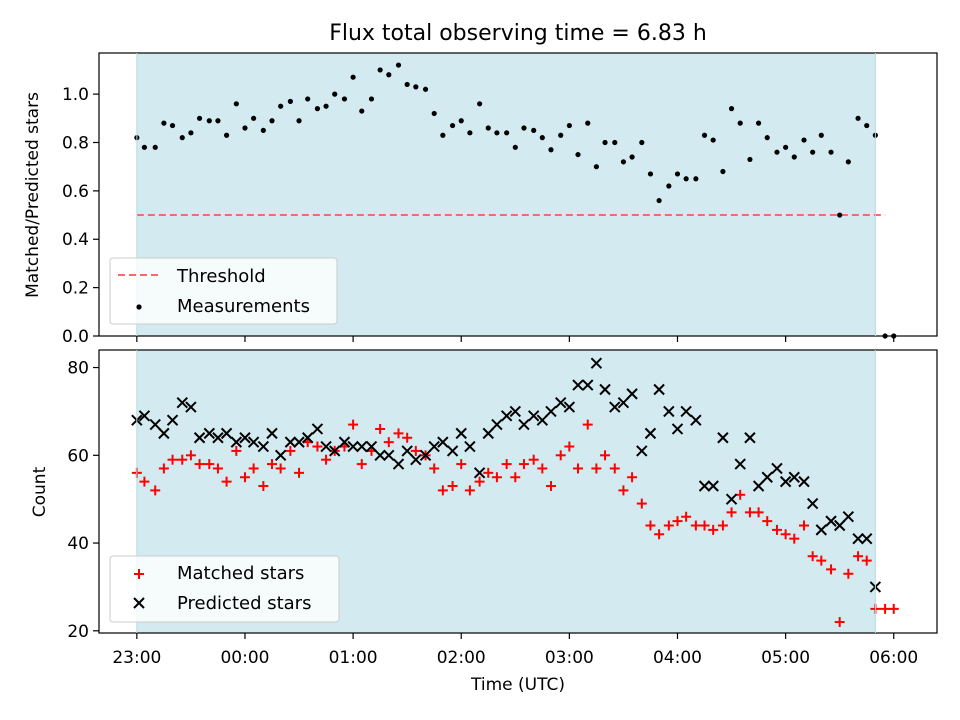 The image size is (960, 720). What do you see at coordinates (33, 195) in the screenshot?
I see `y-axis-label: Matched/Predicted stars` at bounding box center [33, 195].